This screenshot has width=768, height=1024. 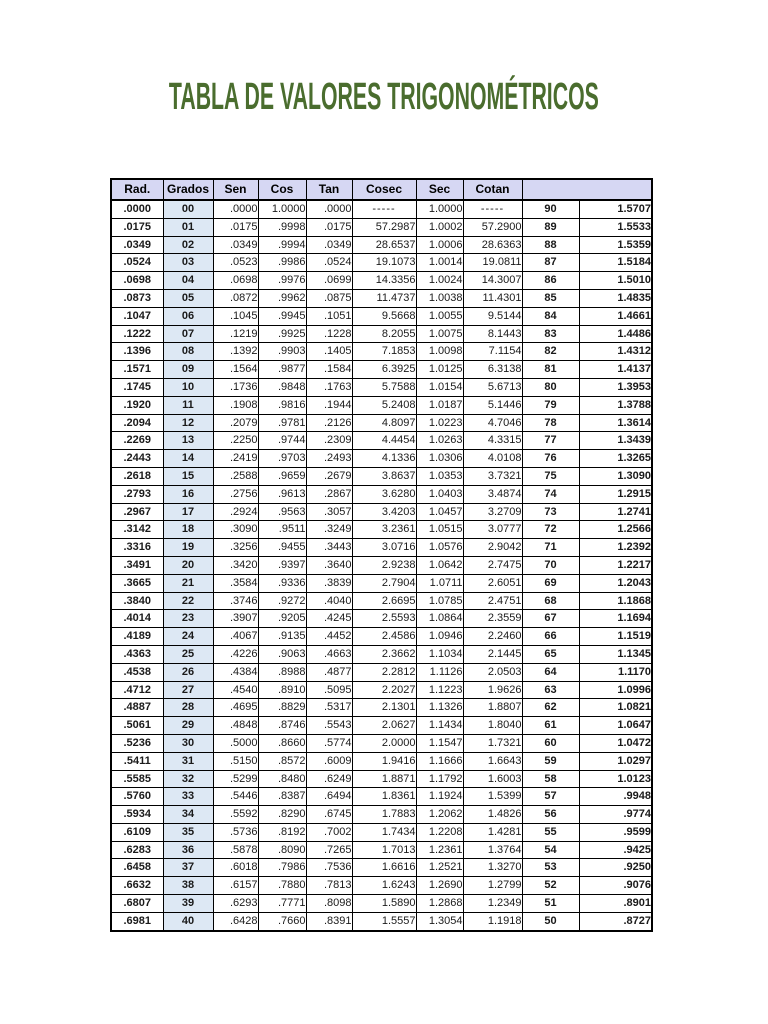 I want to click on cell-rad: .5934, so click(x=137, y=814).